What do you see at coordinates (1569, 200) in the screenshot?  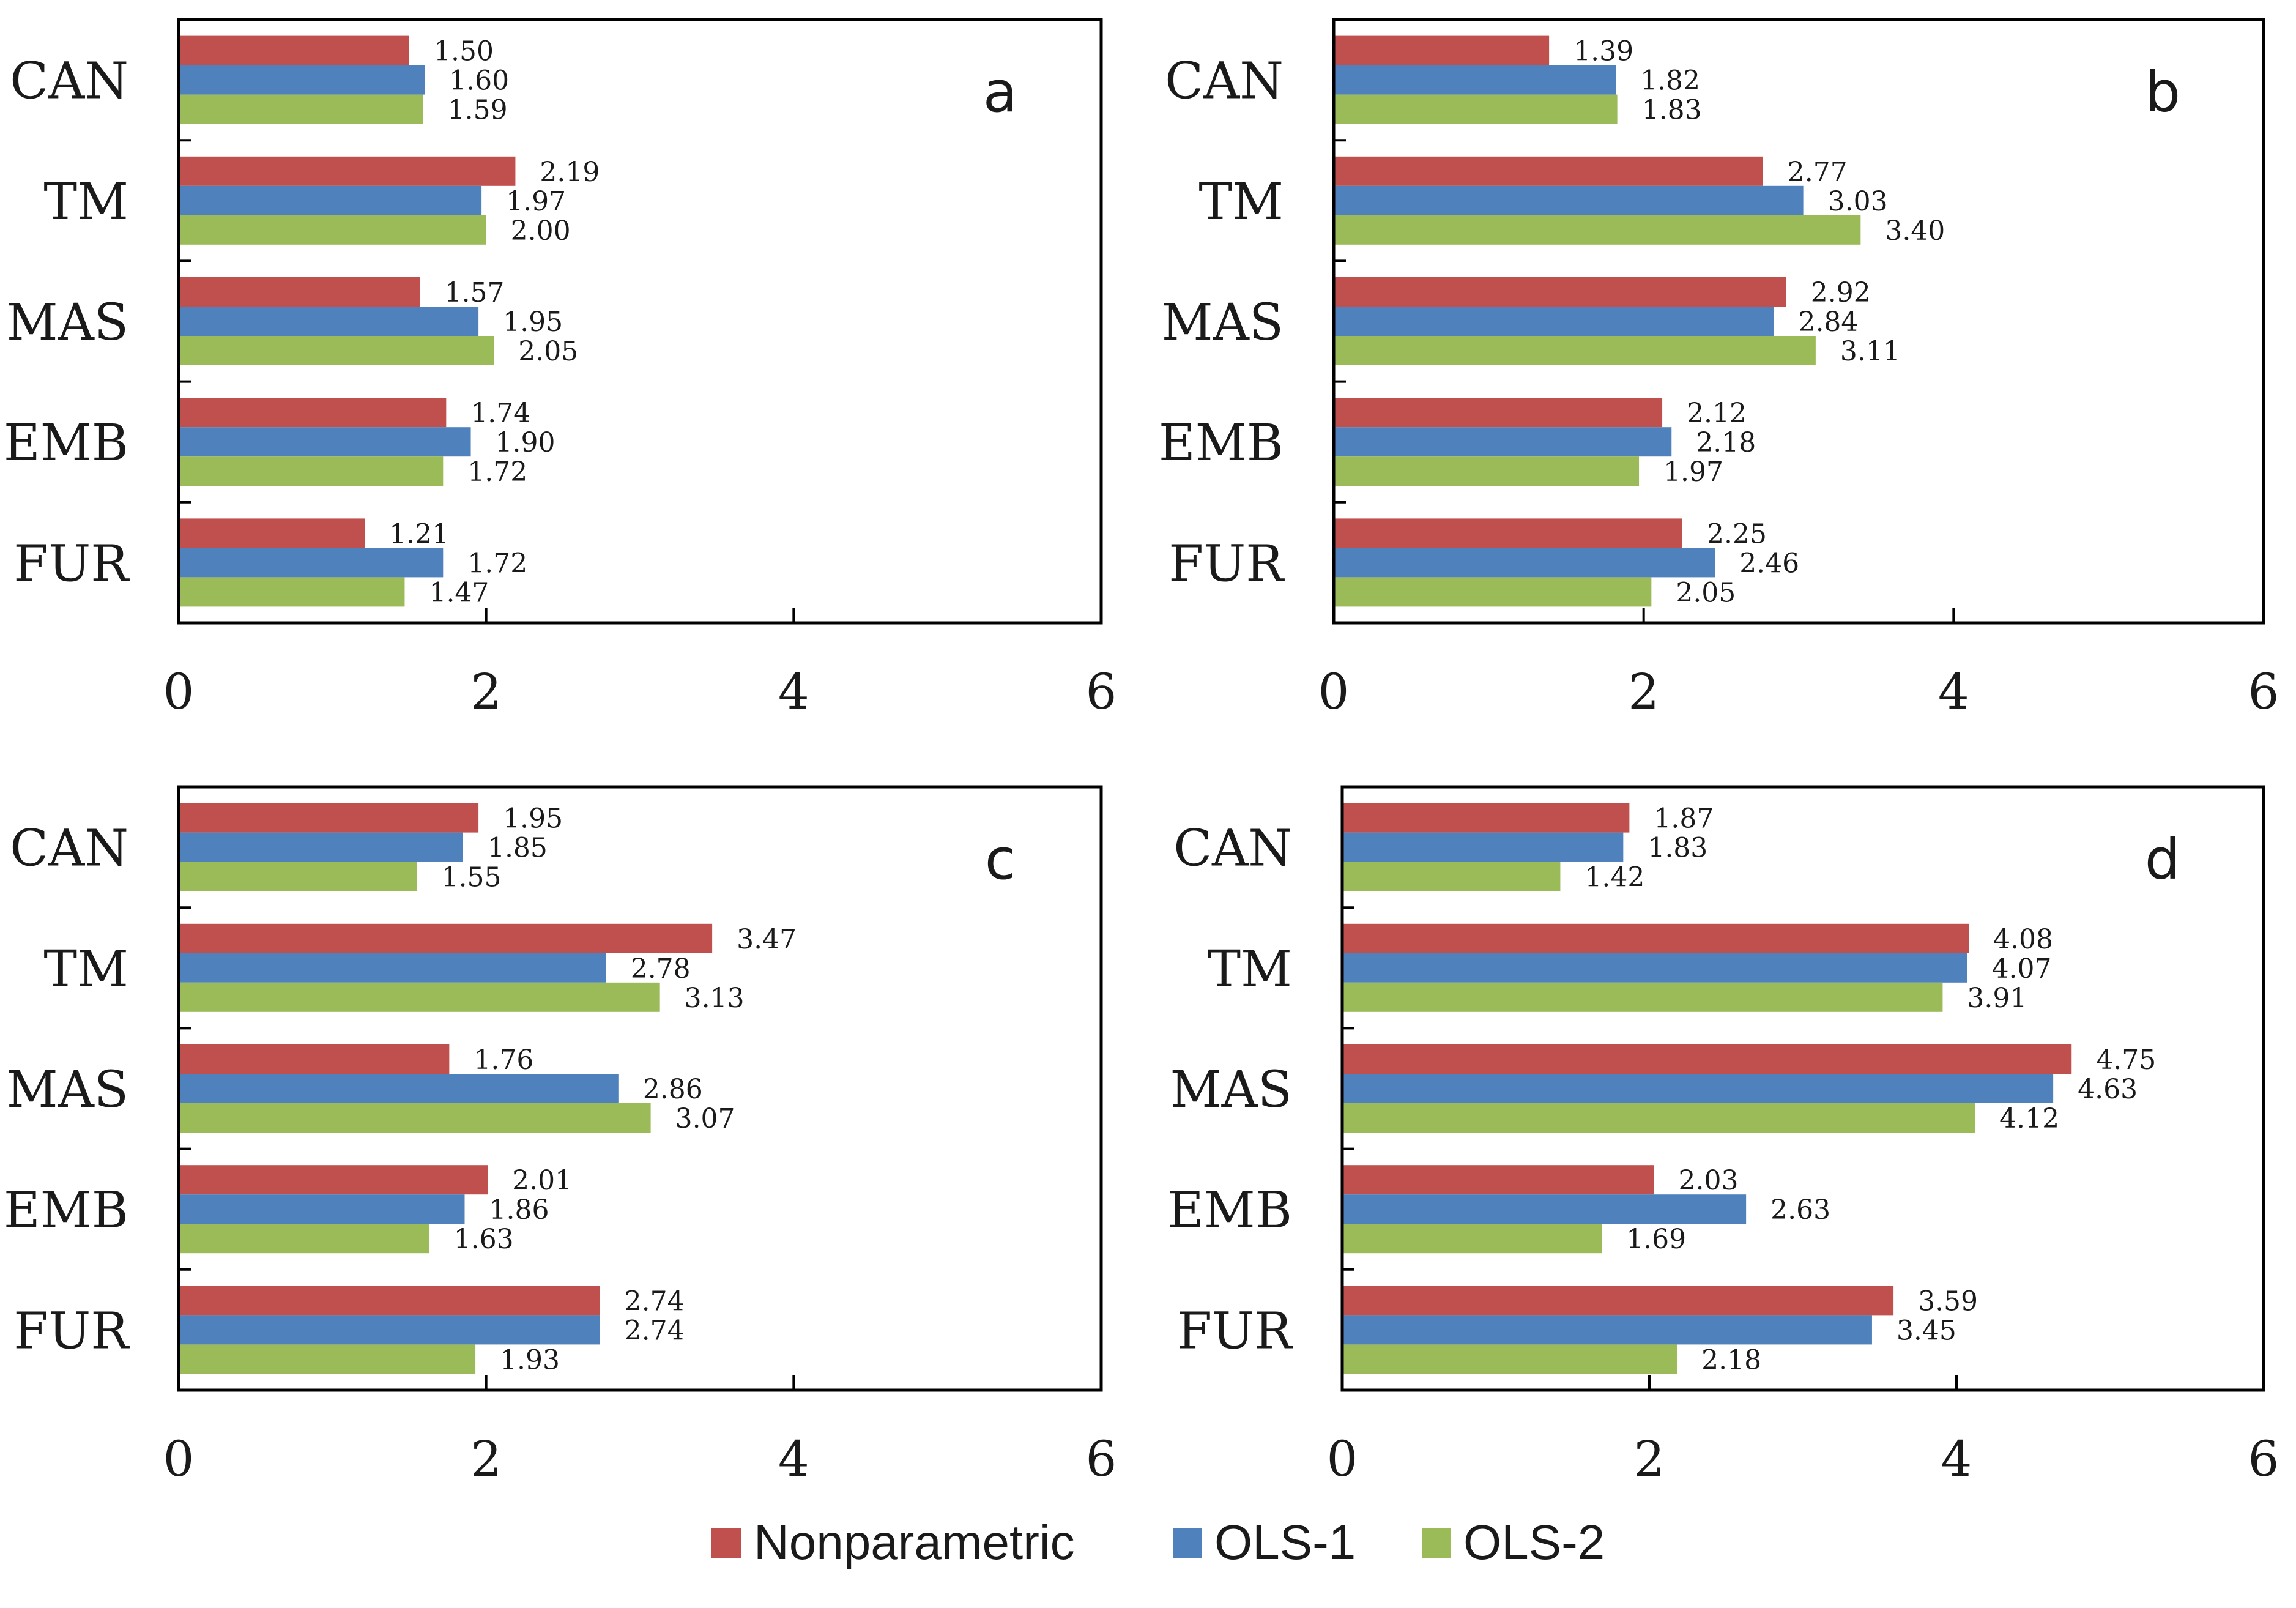 I see `panel-b-bar-tm-ols1` at bounding box center [1569, 200].